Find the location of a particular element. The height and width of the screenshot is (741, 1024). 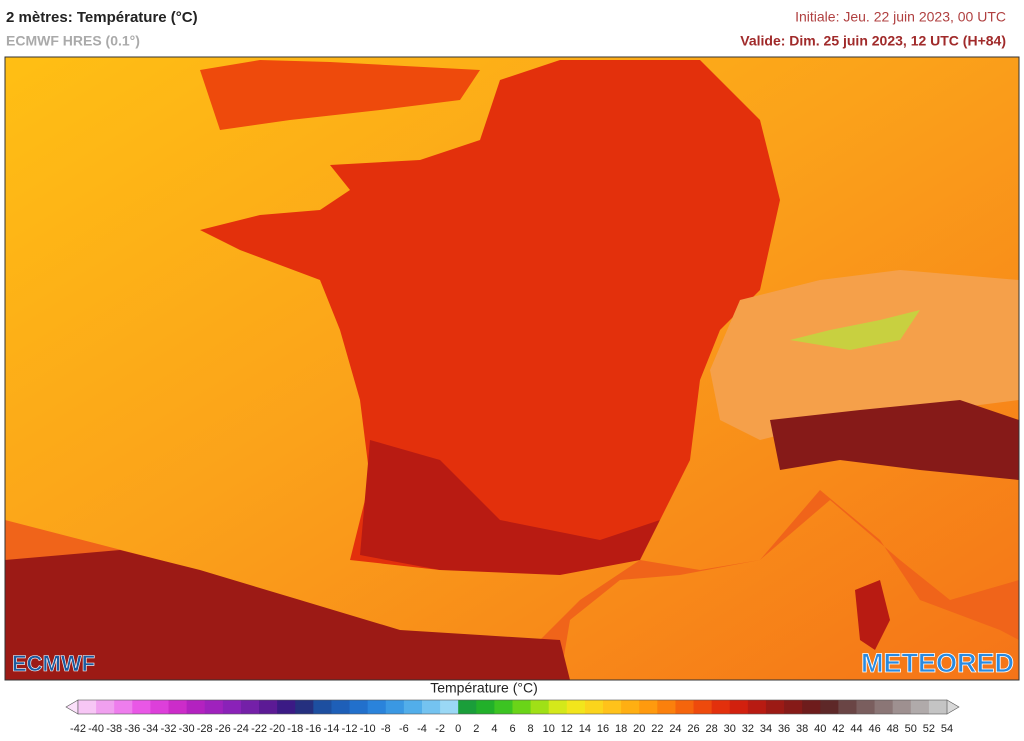

colorbar-tick-label: 48 is located at coordinates (893, 729).